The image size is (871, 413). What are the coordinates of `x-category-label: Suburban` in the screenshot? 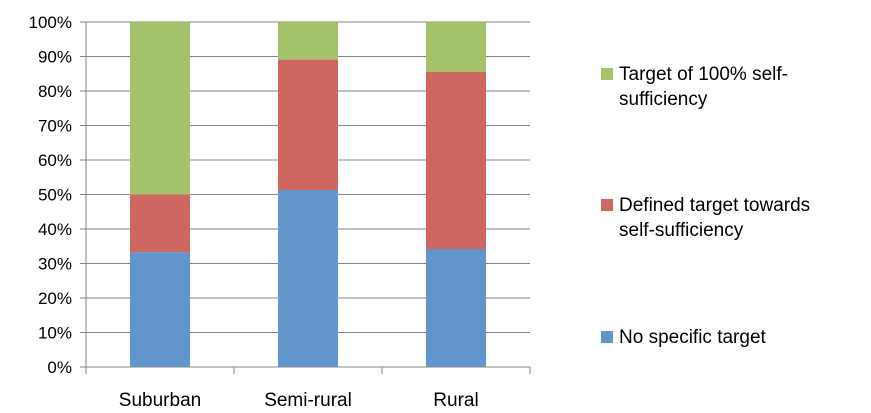 It's located at (160, 400).